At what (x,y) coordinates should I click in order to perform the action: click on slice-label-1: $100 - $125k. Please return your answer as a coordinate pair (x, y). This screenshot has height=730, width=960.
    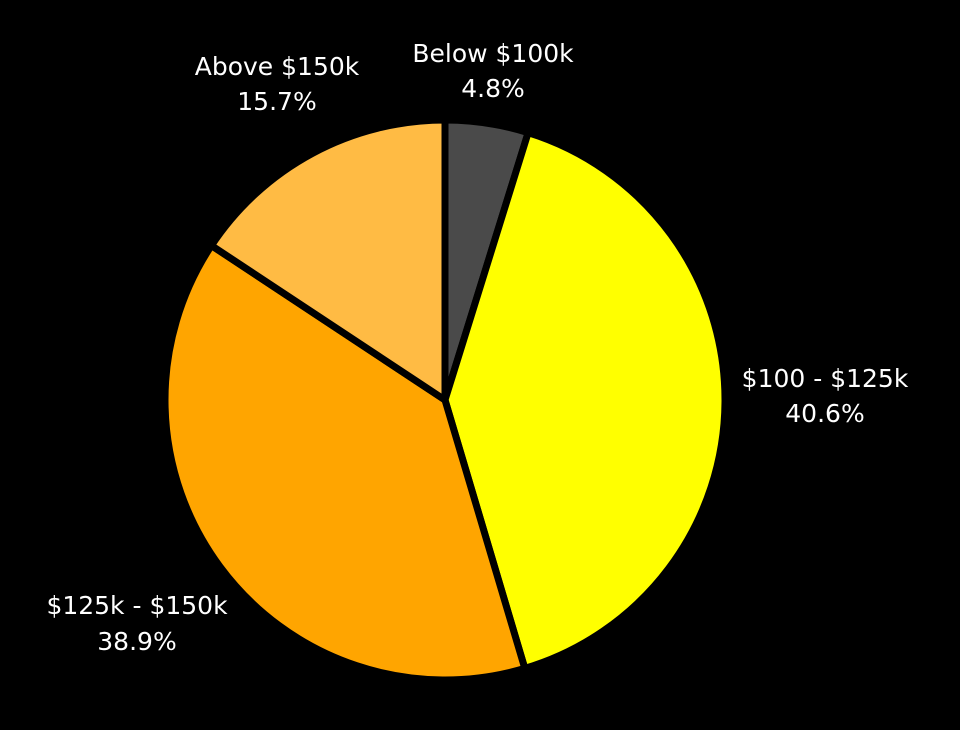
    Looking at the image, I should click on (825, 378).